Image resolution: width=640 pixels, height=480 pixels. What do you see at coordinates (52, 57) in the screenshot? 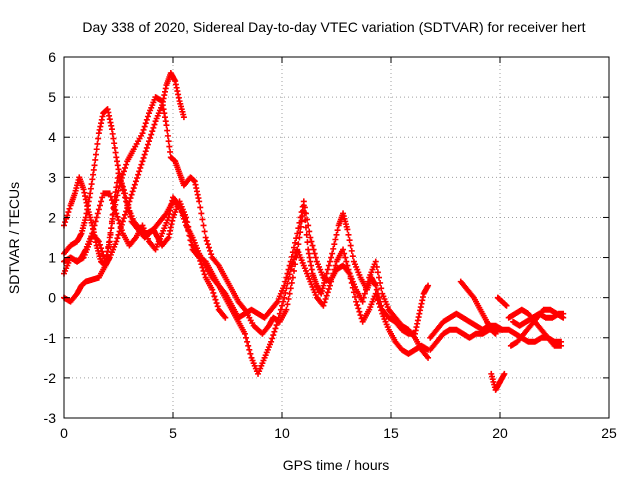
I see `y-tick-label: 6` at bounding box center [52, 57].